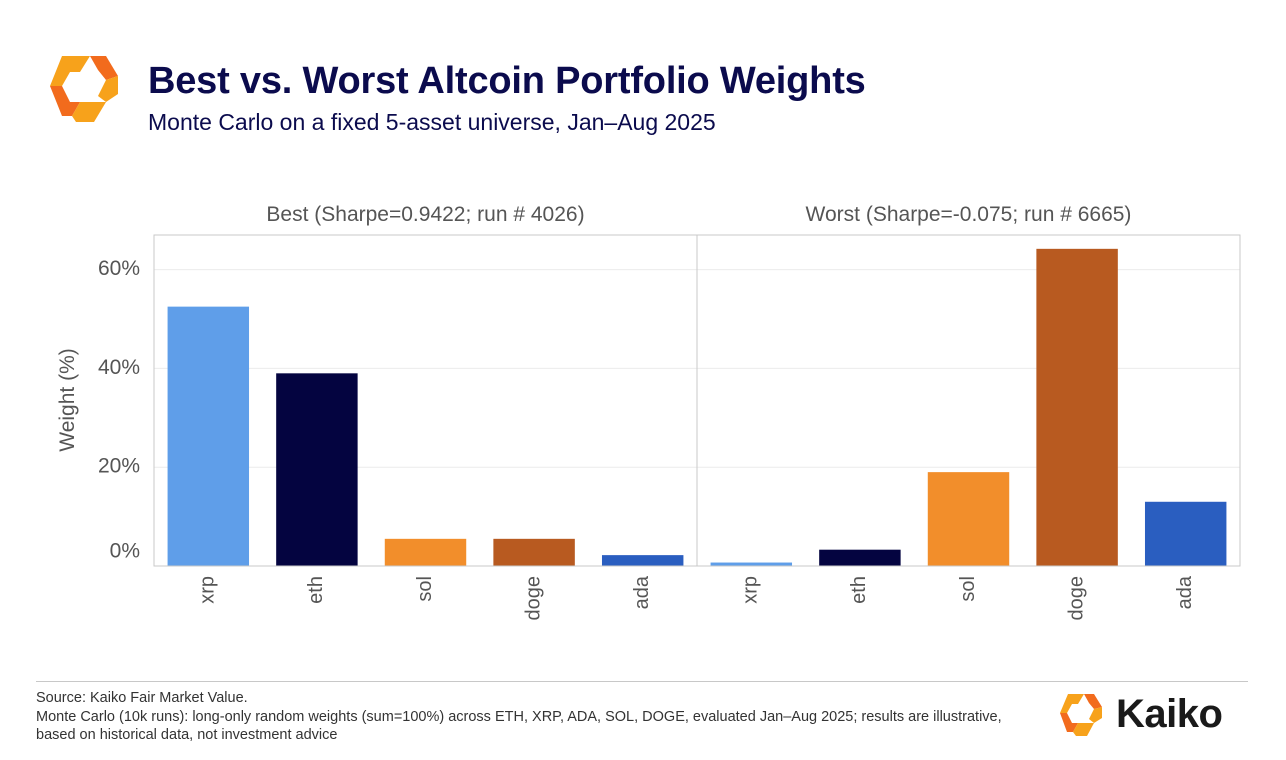  What do you see at coordinates (507, 81) in the screenshot?
I see `chart-title: Best vs. Worst Altcoin Portfolio Weights` at bounding box center [507, 81].